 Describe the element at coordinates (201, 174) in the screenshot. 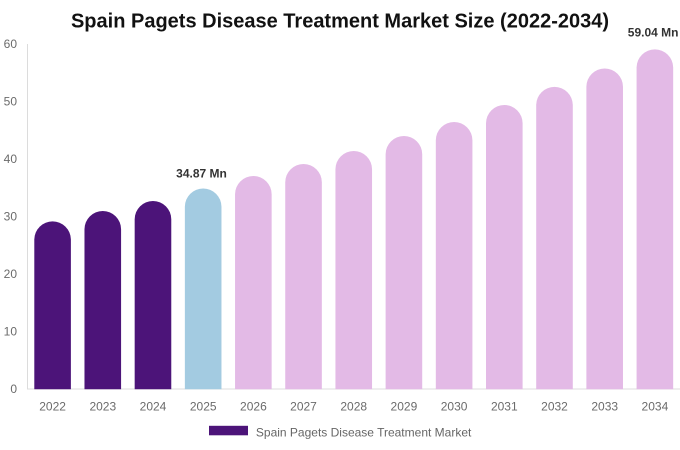

I see `svg-text: 34.87 Mn` at that location.